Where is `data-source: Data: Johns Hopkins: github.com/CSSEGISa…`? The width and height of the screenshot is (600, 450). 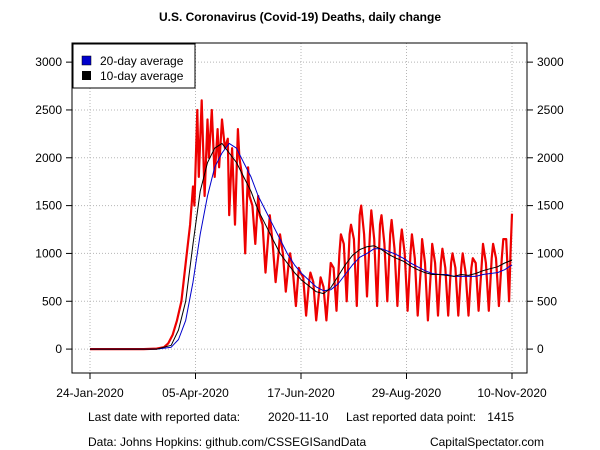
data-source: Data: Johns Hopkins: github.com/CSSEGISa… is located at coordinates (227, 442).